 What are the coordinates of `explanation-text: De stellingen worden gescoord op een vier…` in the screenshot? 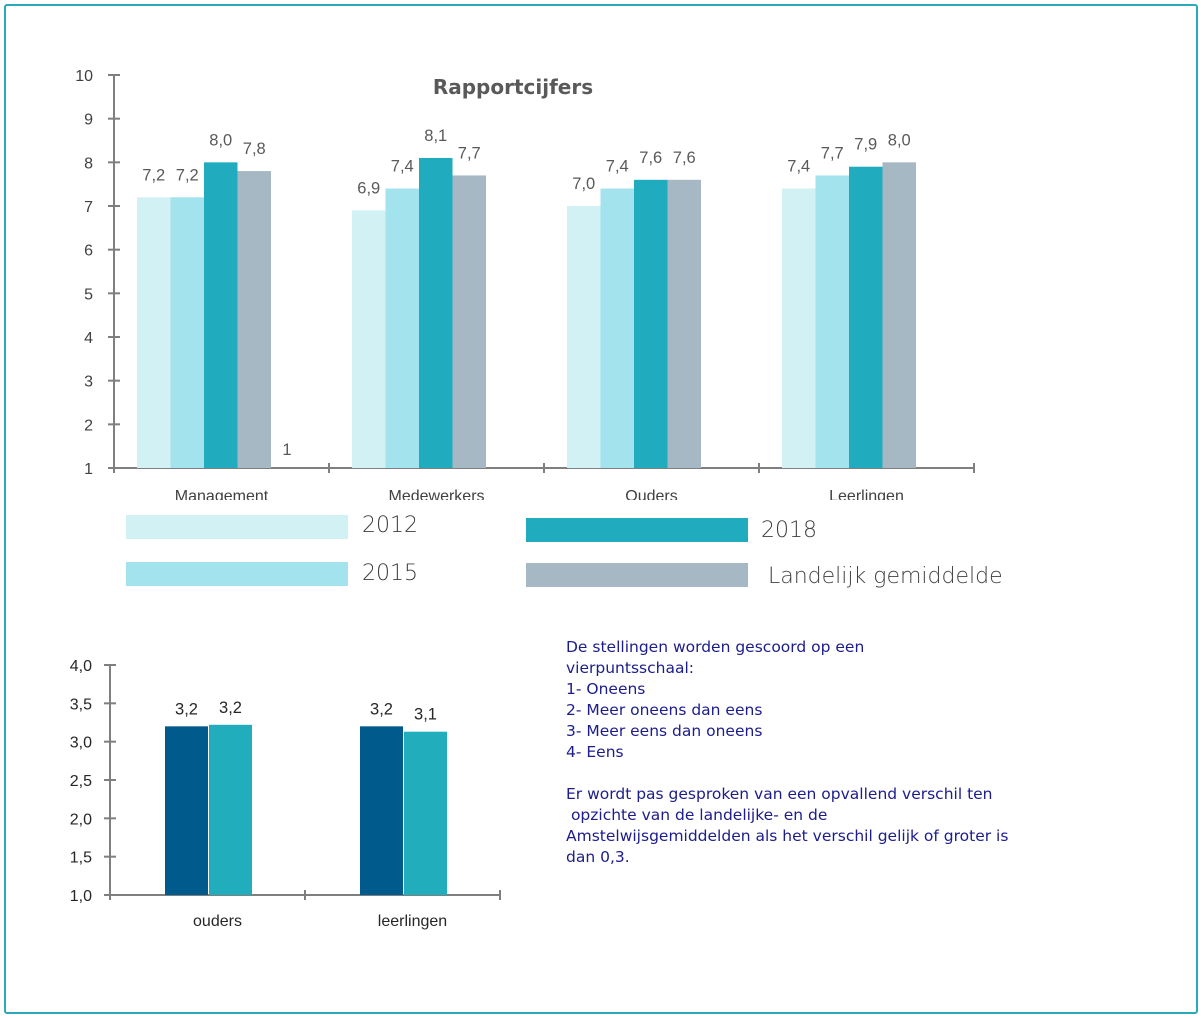 It's located at (846, 752).